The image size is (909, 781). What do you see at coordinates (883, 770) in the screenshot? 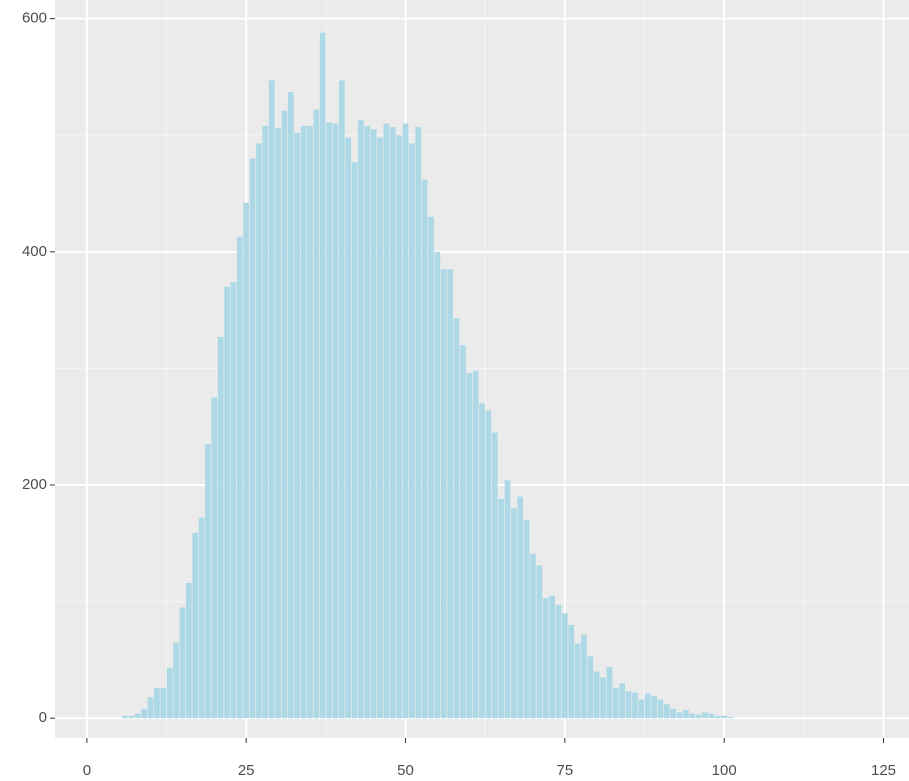
I see `x-tick-label: 125` at bounding box center [883, 770].